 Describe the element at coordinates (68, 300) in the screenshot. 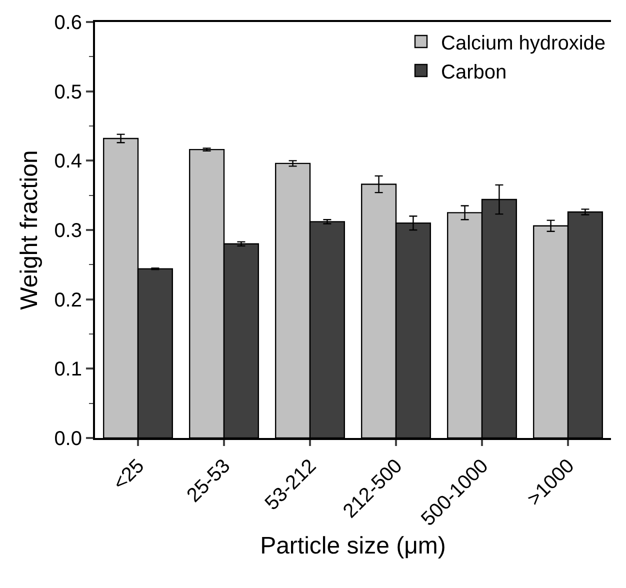

I see `y-tick-label: 0.2` at that location.